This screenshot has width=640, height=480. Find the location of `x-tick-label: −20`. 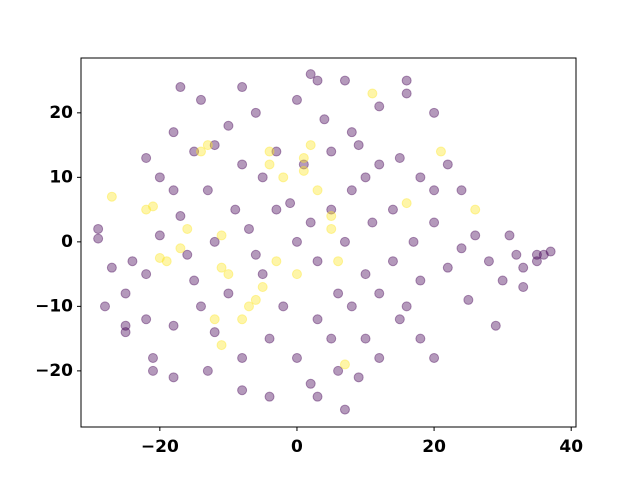

x-tick-label: −20 is located at coordinates (160, 447).